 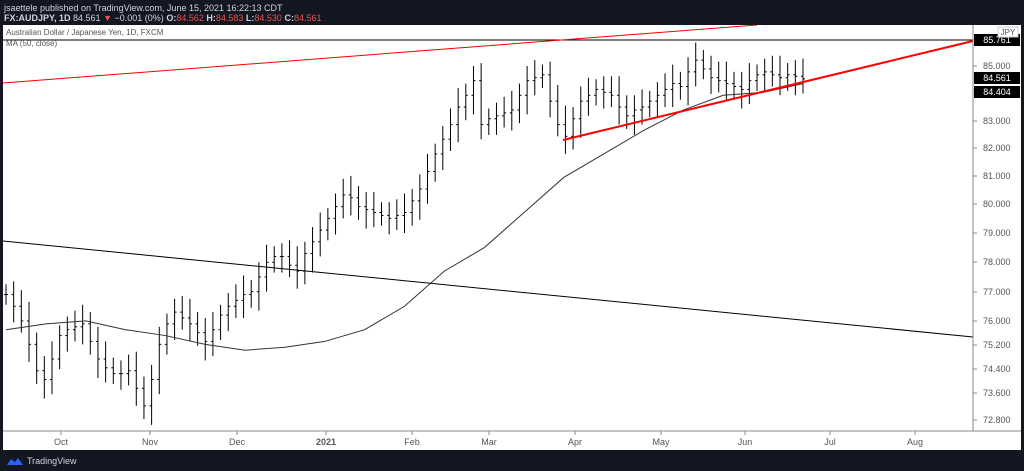 What do you see at coordinates (268, 18) in the screenshot?
I see `low-value: 84.530` at bounding box center [268, 18].